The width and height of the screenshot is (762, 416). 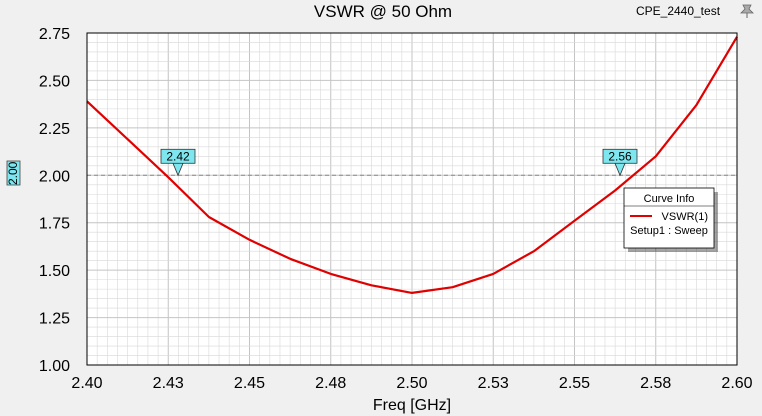 I want to click on y-tick-label: 1.25, so click(x=54, y=319).